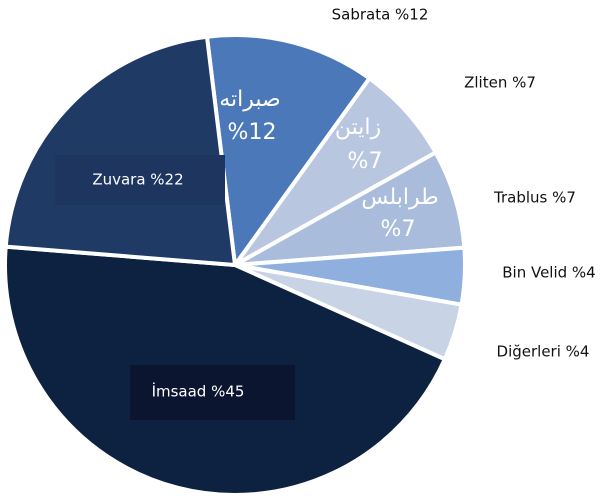 This screenshot has width=606, height=503. What do you see at coordinates (380, 15) in the screenshot?
I see `slice-label: Sabrata %12` at bounding box center [380, 15].